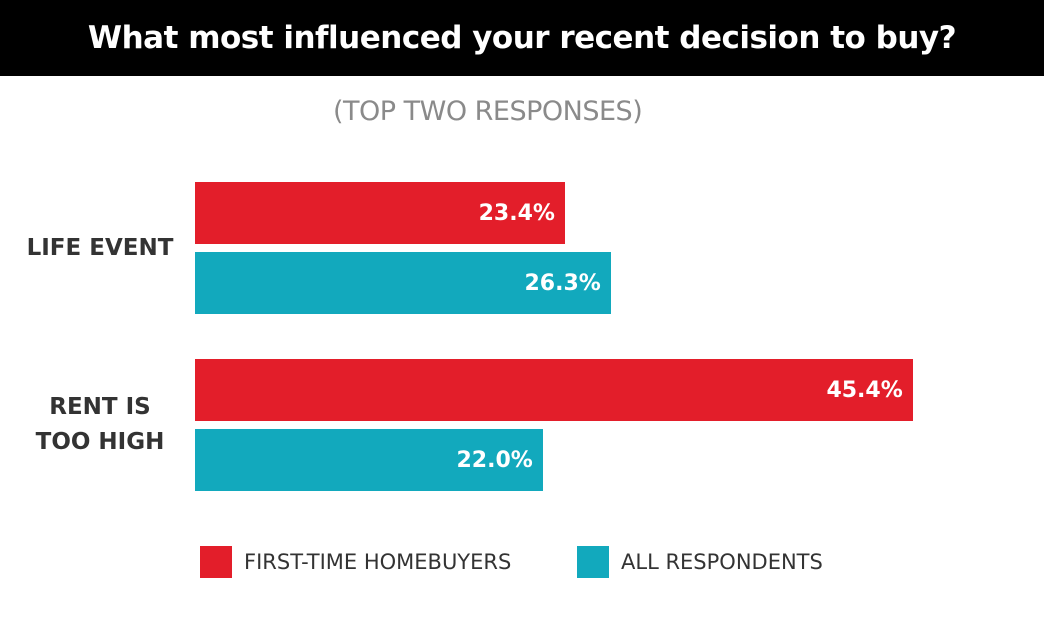 The image size is (1044, 622). I want to click on legend-item: FIRST-TIME HOMEBUYERS, so click(355, 562).